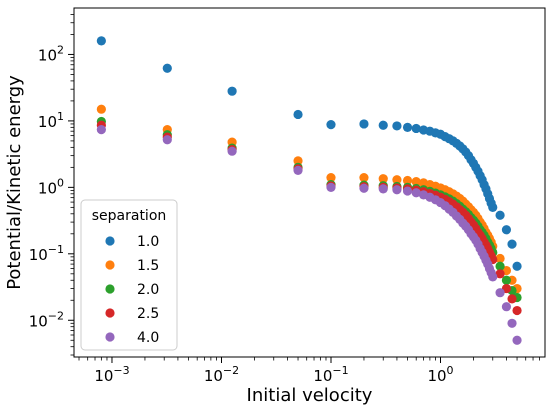 The image size is (550, 409). I want to click on legend-label: 2.5, so click(148, 314).